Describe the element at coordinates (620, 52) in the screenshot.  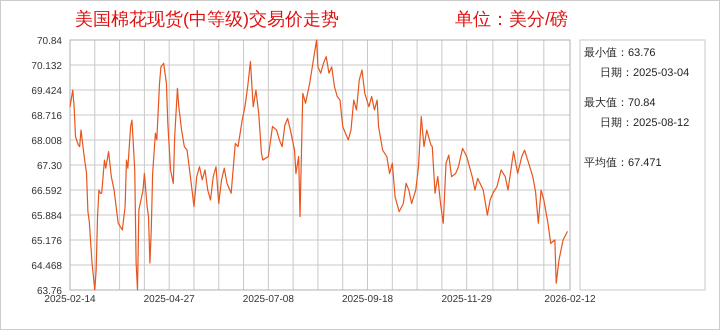
I see `text: 最小值：63.76` at that location.